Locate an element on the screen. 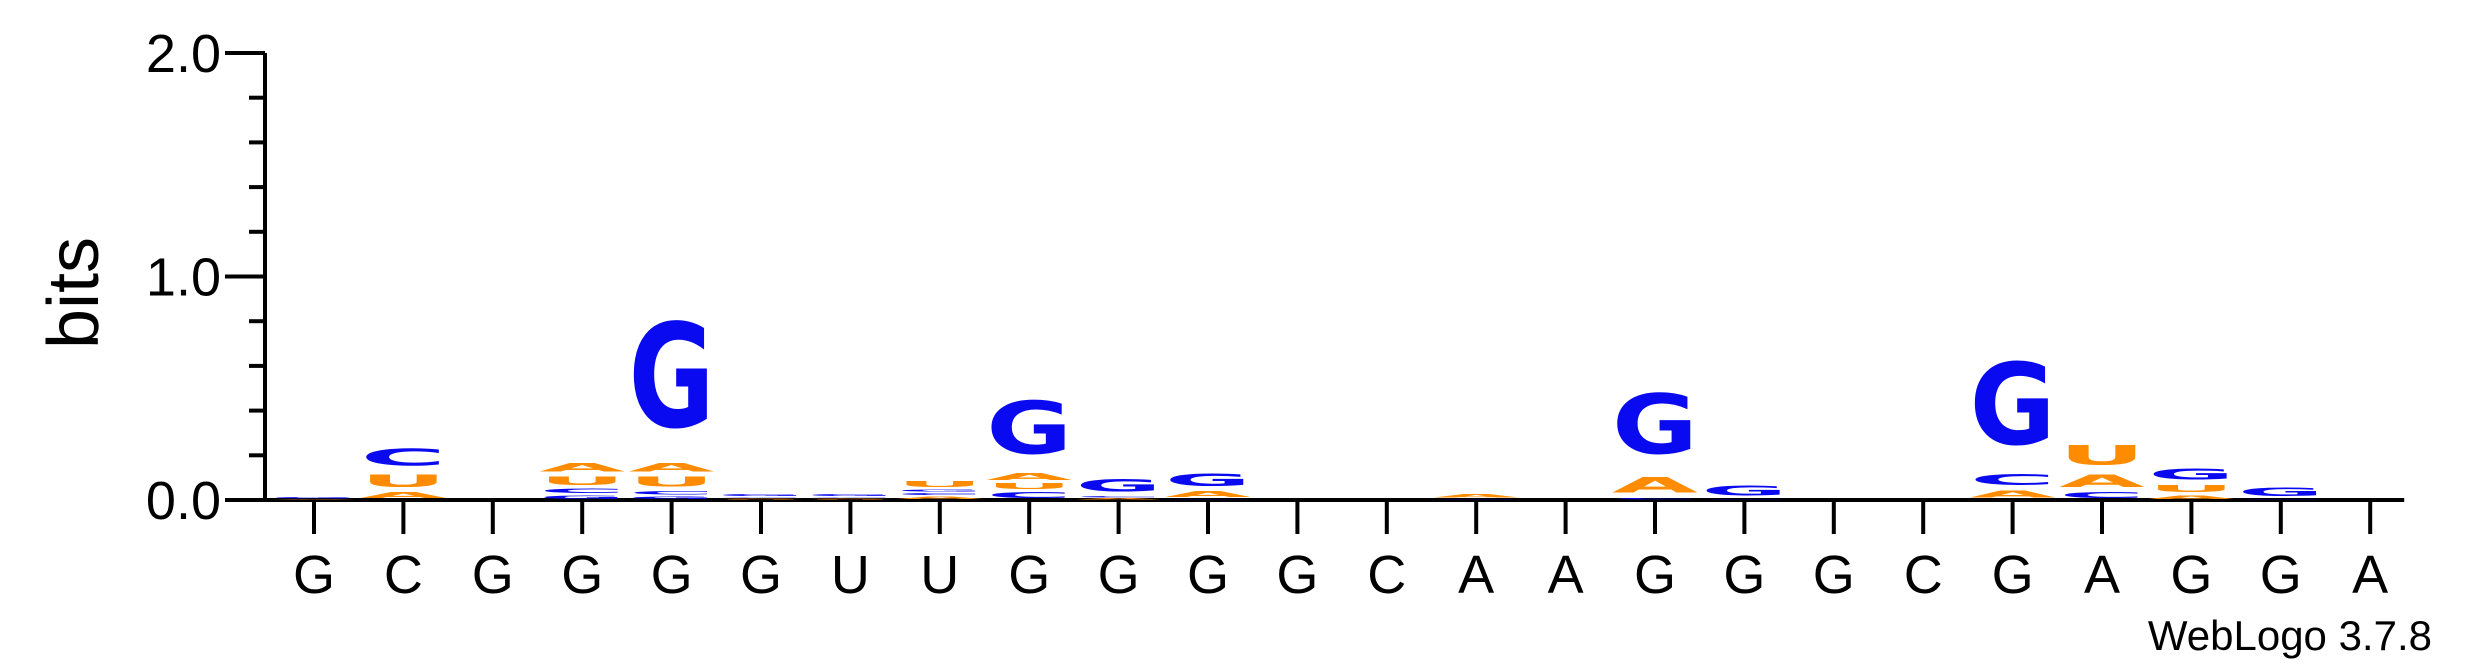 Image resolution: width=2475 pixels, height=667 pixels. y-tick-label: 2.0 is located at coordinates (183, 54).